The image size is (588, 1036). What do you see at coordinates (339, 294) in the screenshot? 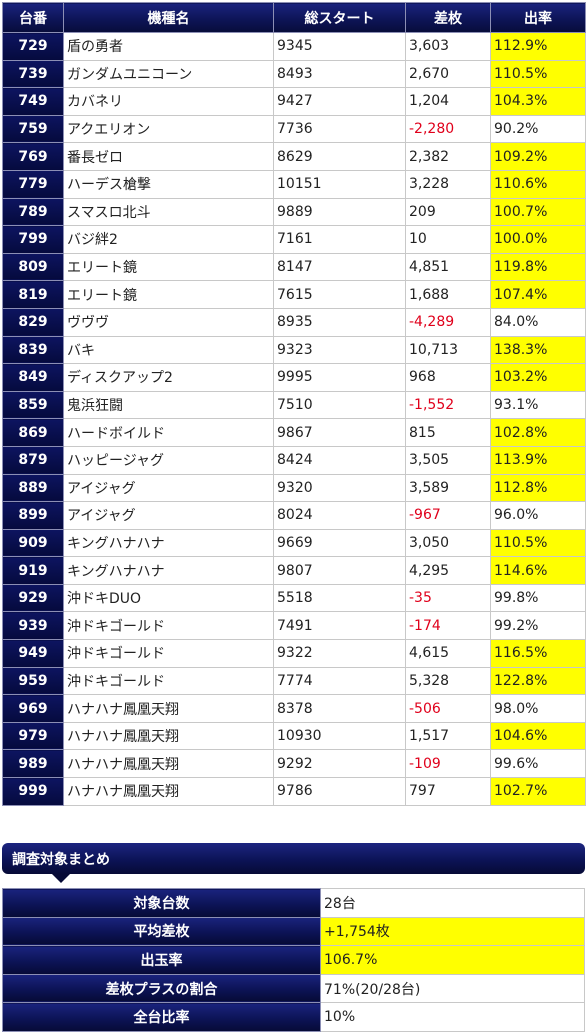
I see `total-start-cell: 7615` at bounding box center [339, 294].